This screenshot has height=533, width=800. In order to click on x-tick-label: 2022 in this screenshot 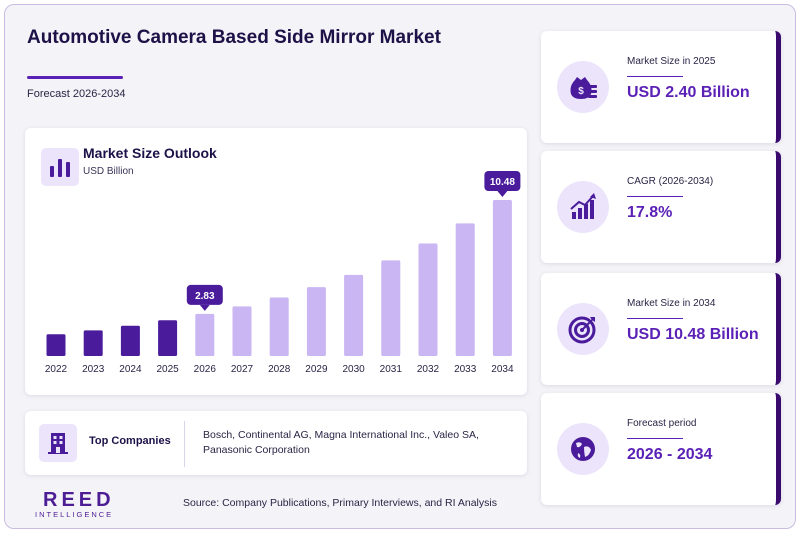, I will do `click(56, 369)`.